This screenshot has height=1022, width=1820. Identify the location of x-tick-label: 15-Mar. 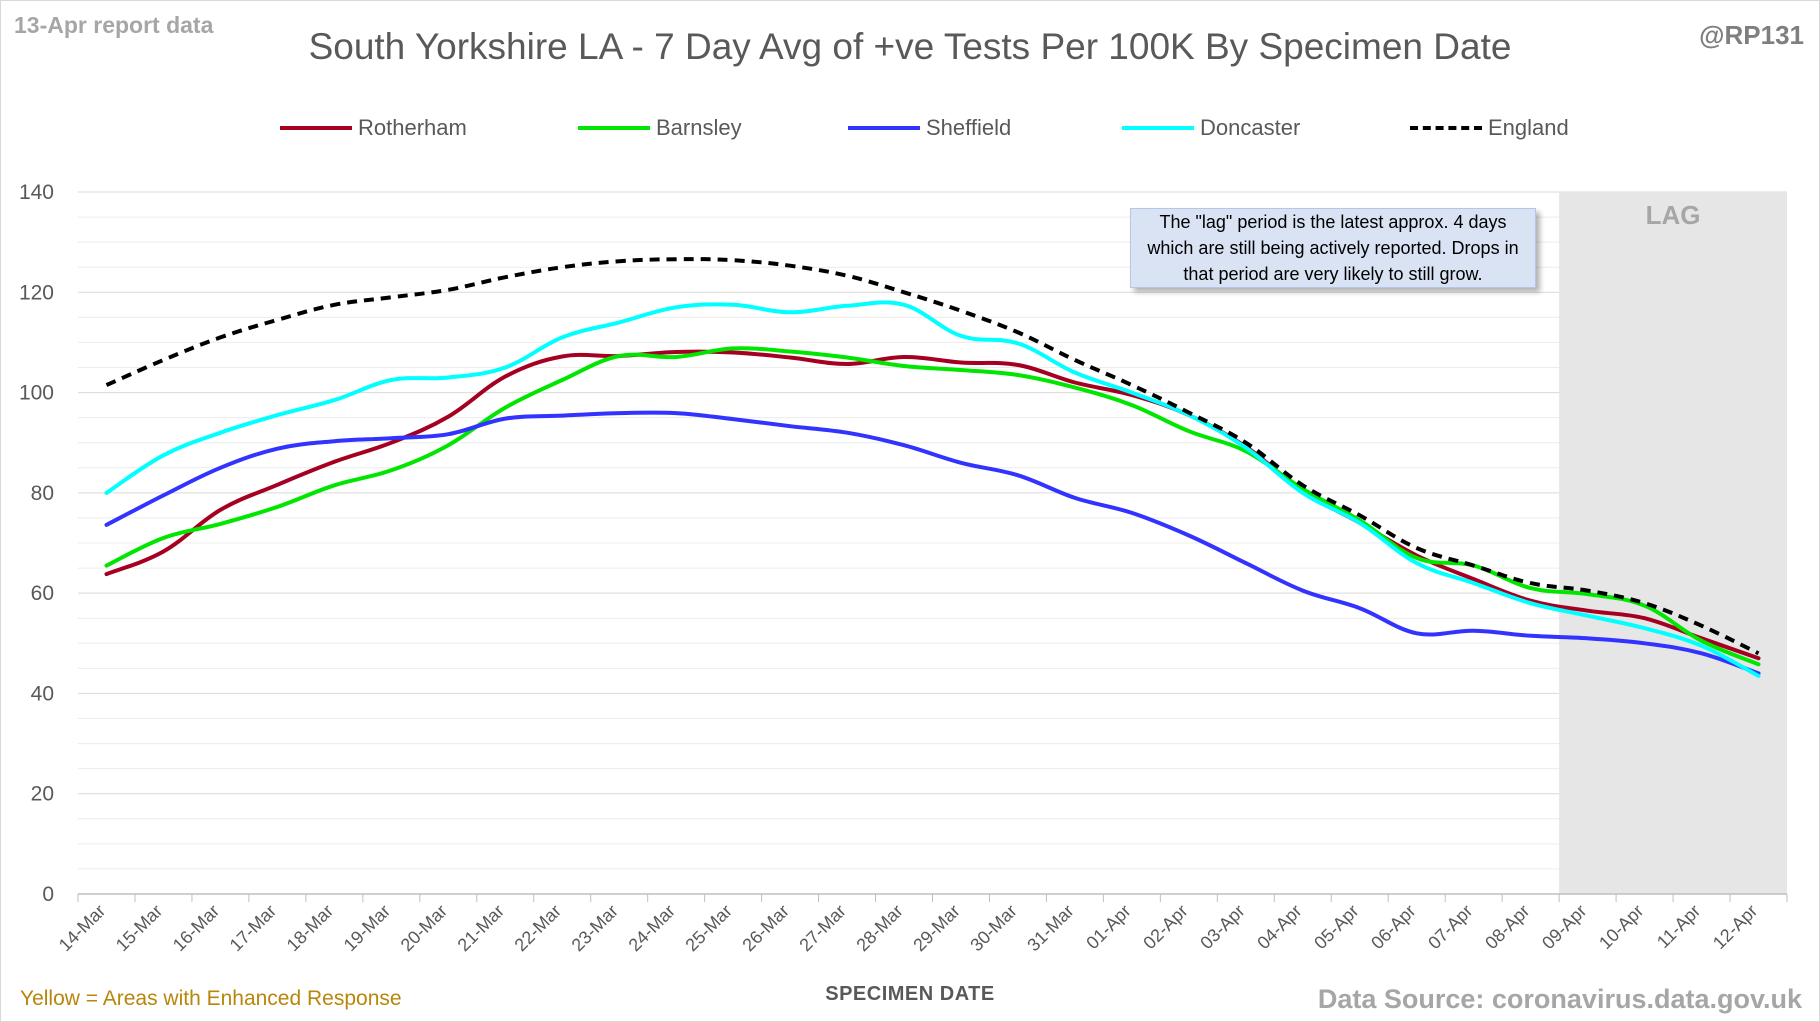
(139, 928).